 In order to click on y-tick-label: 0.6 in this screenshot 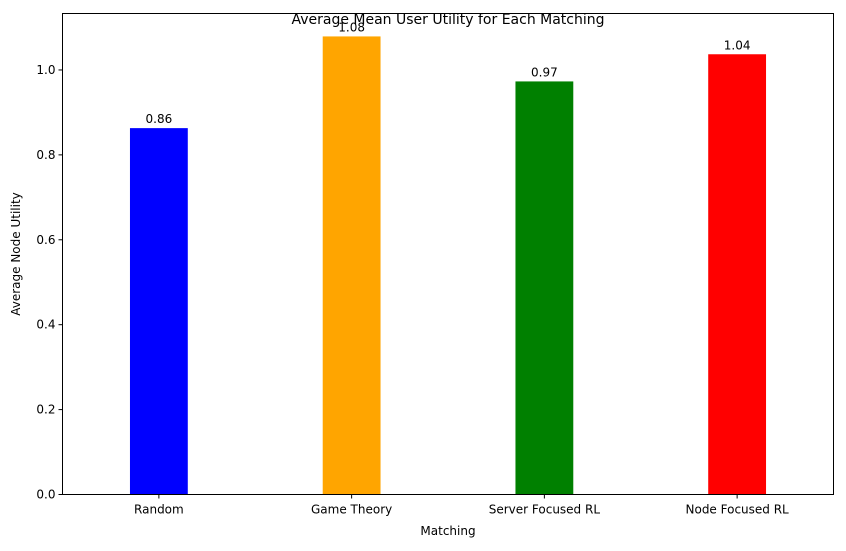, I will do `click(45, 240)`.